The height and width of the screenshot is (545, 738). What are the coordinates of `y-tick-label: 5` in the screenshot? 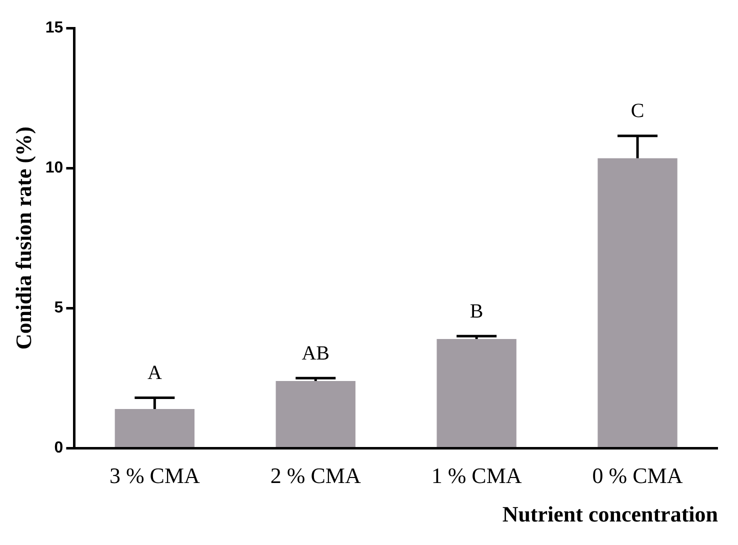 It's located at (59, 308).